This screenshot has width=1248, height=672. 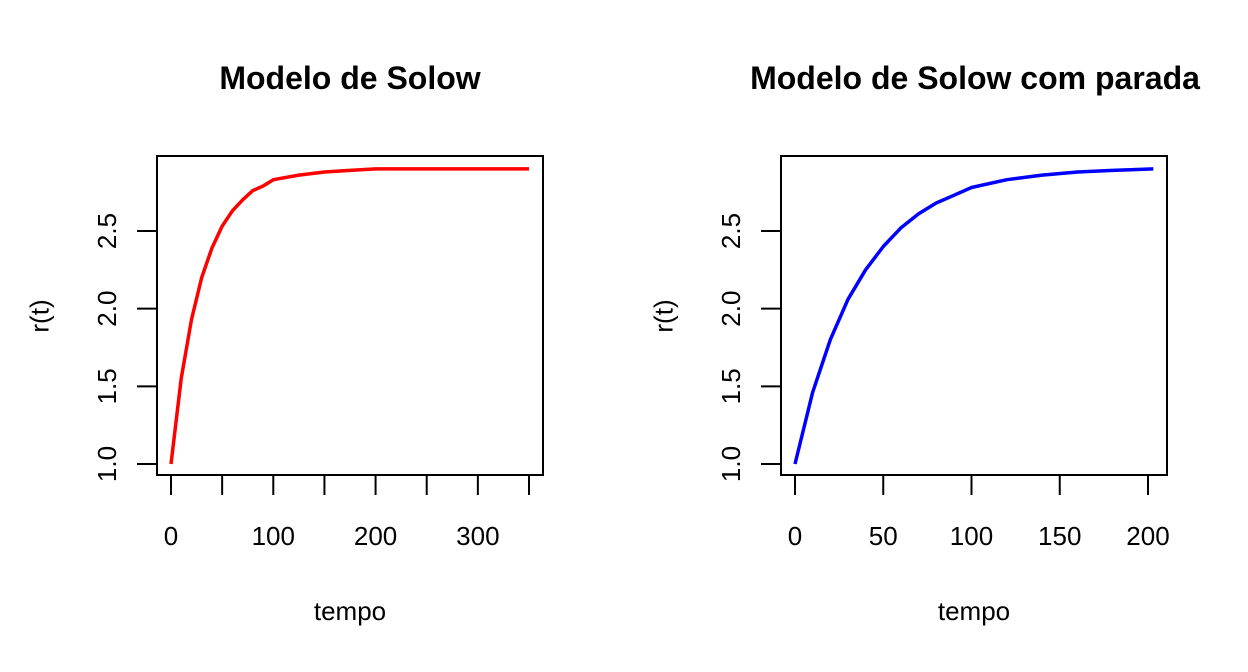 What do you see at coordinates (975, 78) in the screenshot?
I see `chart-title: Modelo de Solow com parada` at bounding box center [975, 78].